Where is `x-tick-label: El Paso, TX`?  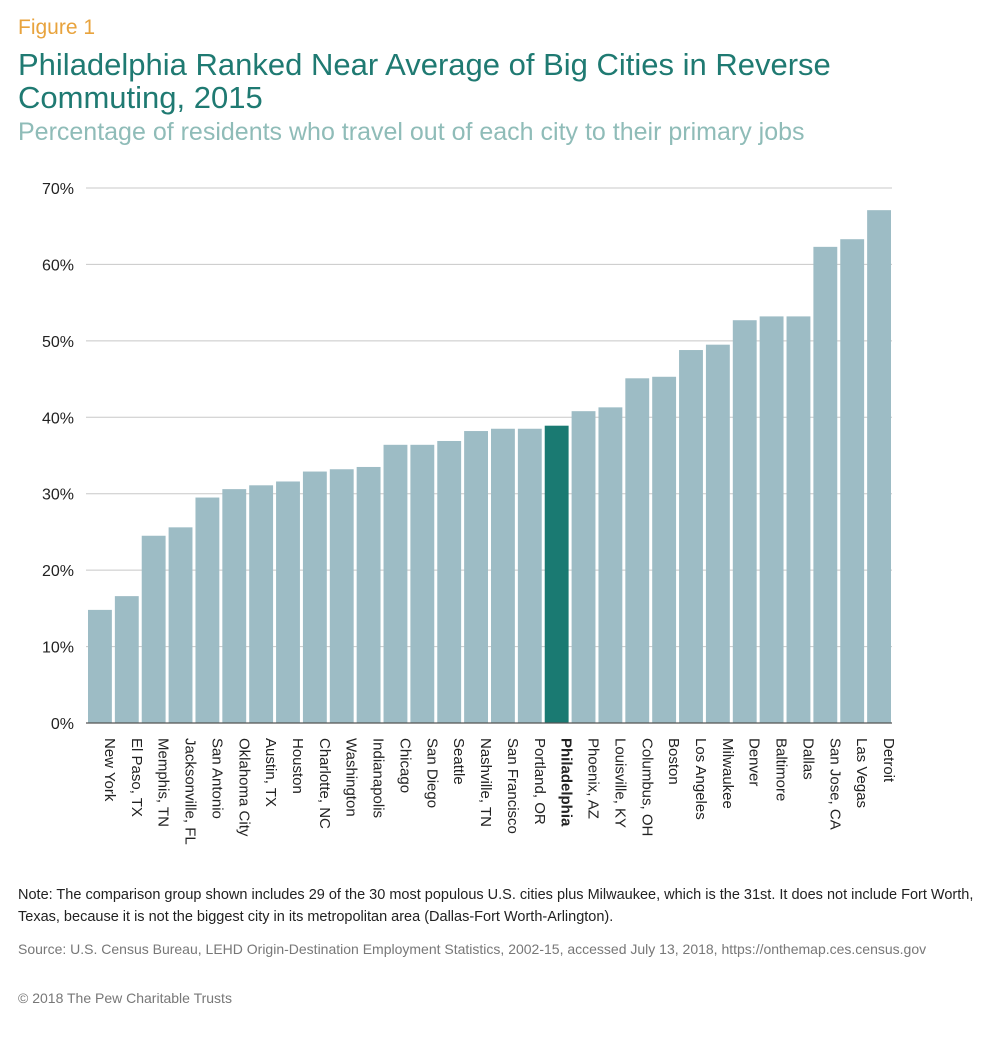 x-tick-label: El Paso, TX is located at coordinates (136, 777).